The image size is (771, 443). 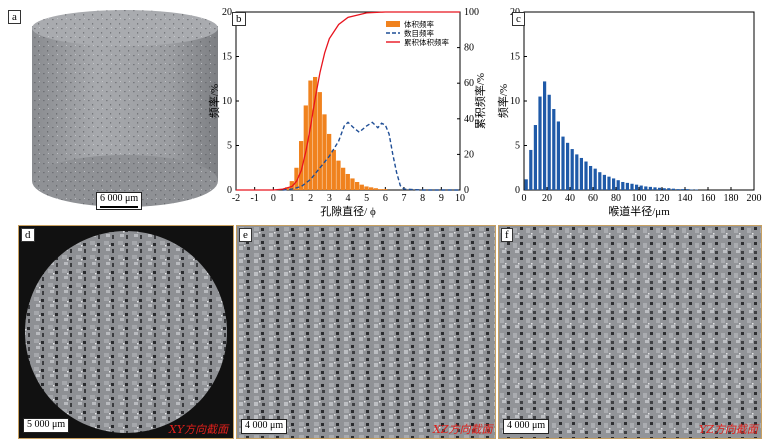 I want to click on y-tick-label: 5, so click(x=229, y=146).